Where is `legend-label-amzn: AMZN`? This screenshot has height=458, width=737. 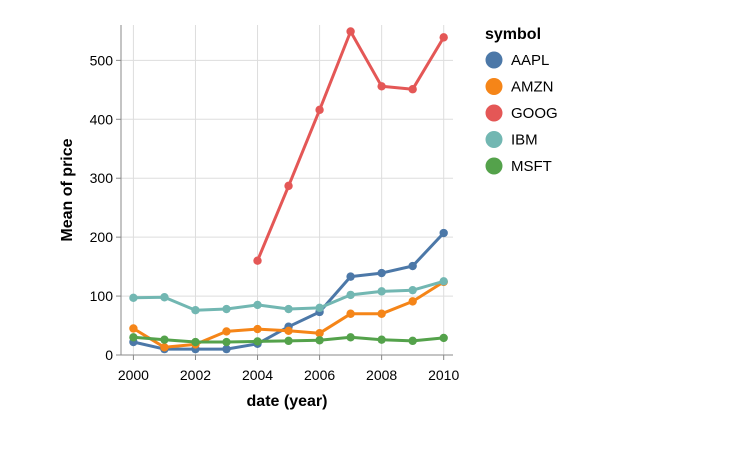
legend-label-amzn: AMZN is located at coordinates (532, 87).